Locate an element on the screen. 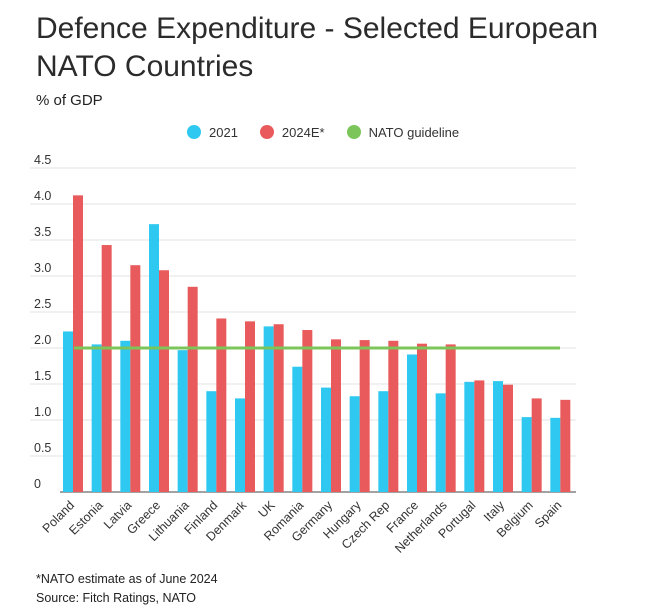  bar-2024e-poland is located at coordinates (78, 344).